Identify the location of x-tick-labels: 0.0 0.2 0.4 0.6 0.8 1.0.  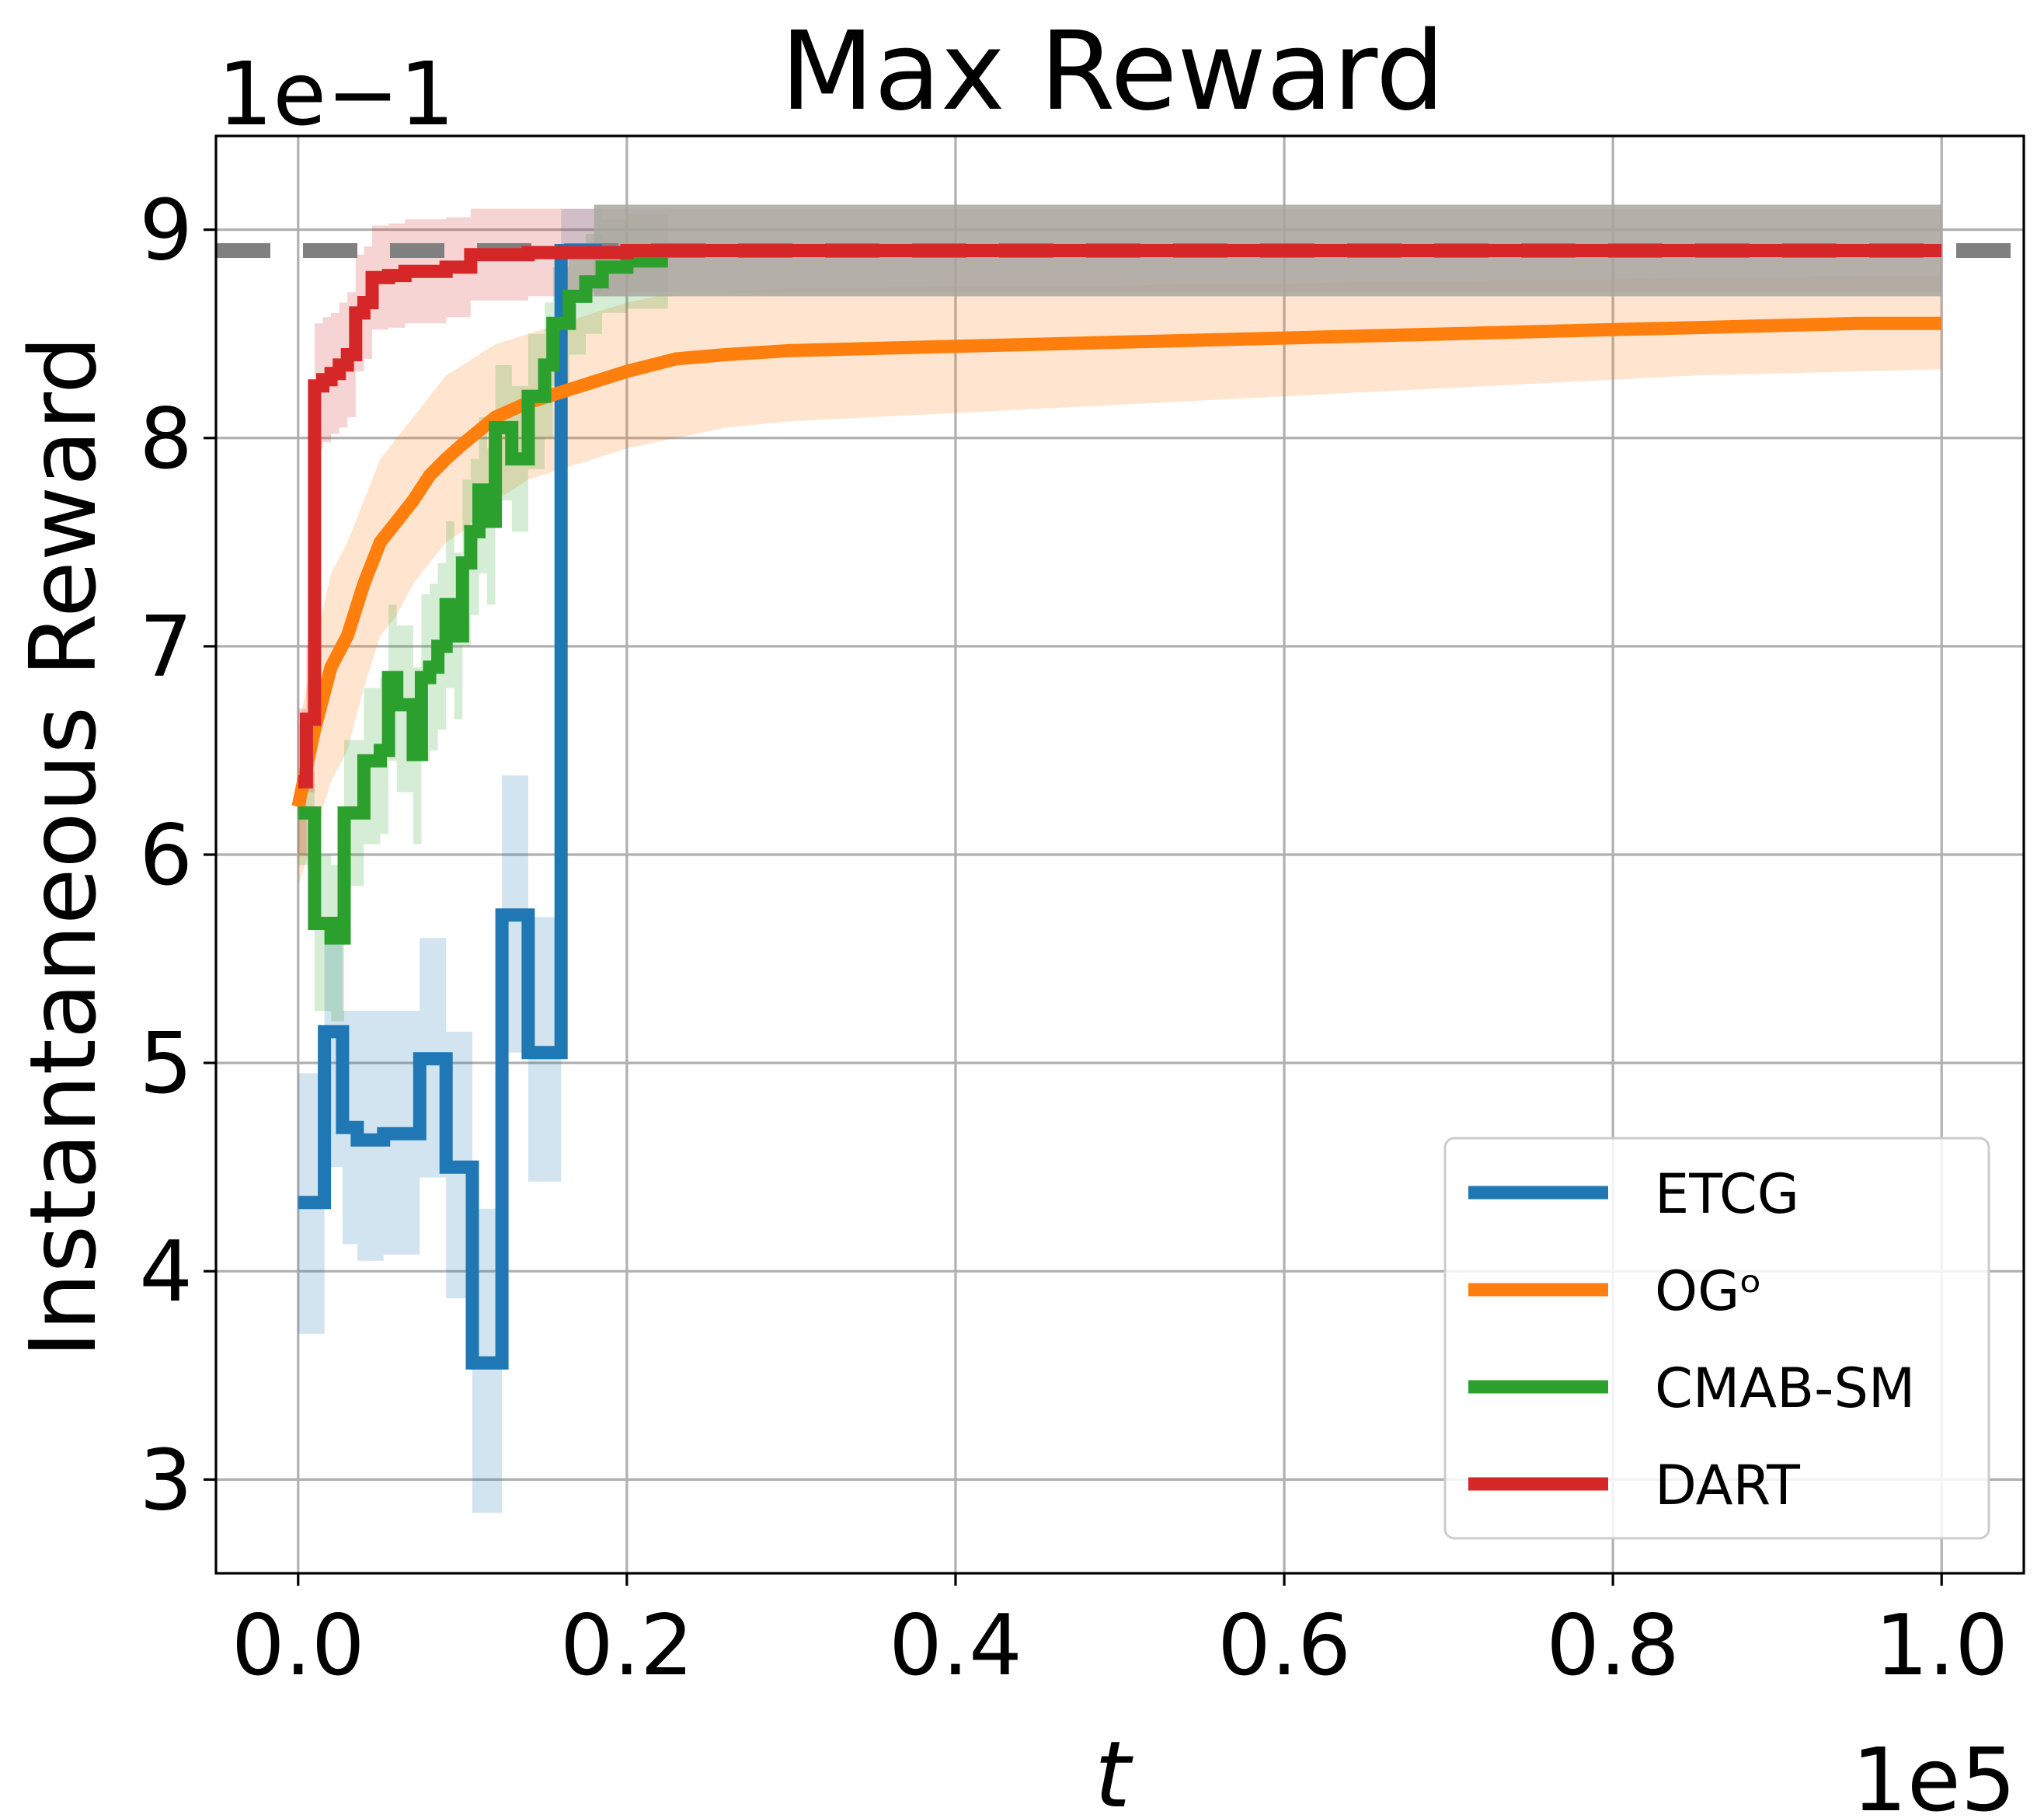
(1120, 1645).